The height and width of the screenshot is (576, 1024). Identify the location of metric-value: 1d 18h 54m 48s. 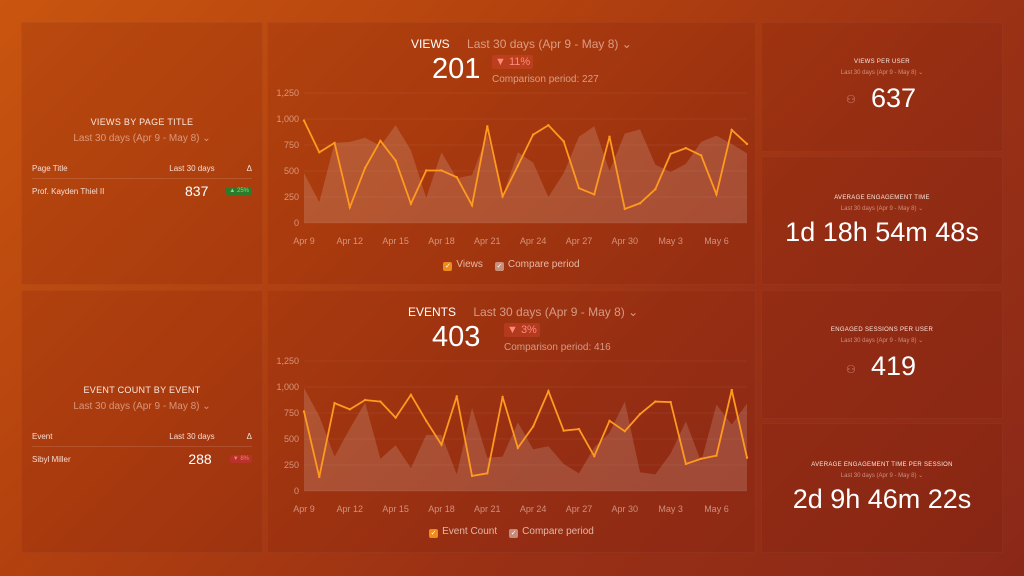
(882, 232).